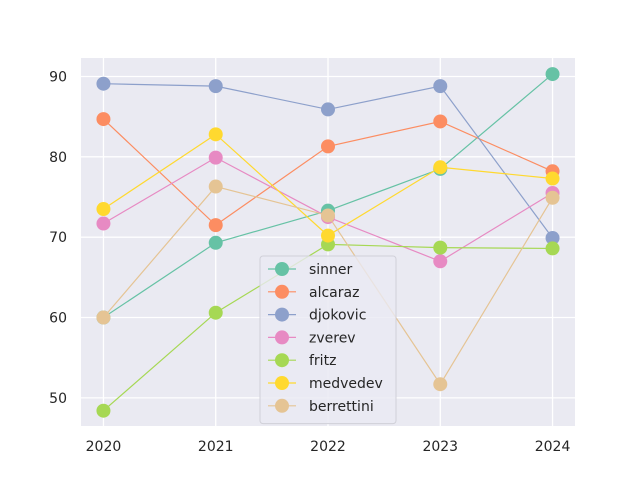 Image resolution: width=640 pixels, height=485 pixels. Describe the element at coordinates (337, 316) in the screenshot. I see `legend-label: djokovic` at that location.